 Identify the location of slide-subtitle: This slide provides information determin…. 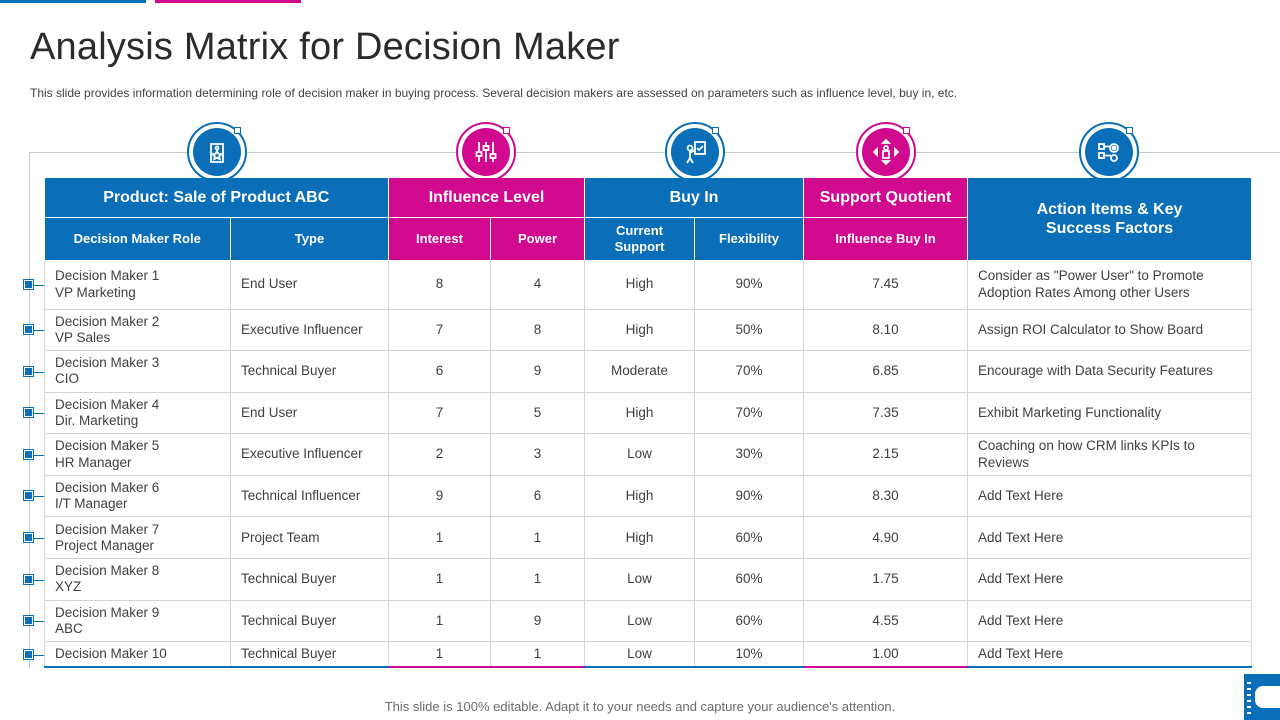
(494, 93).